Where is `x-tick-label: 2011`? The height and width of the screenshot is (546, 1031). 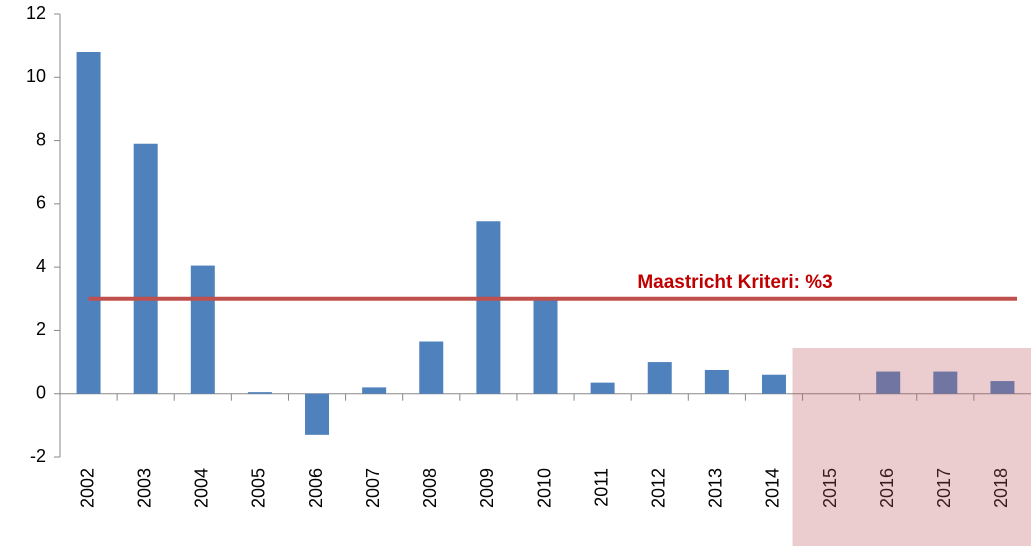
x-tick-label: 2011 is located at coordinates (601, 487).